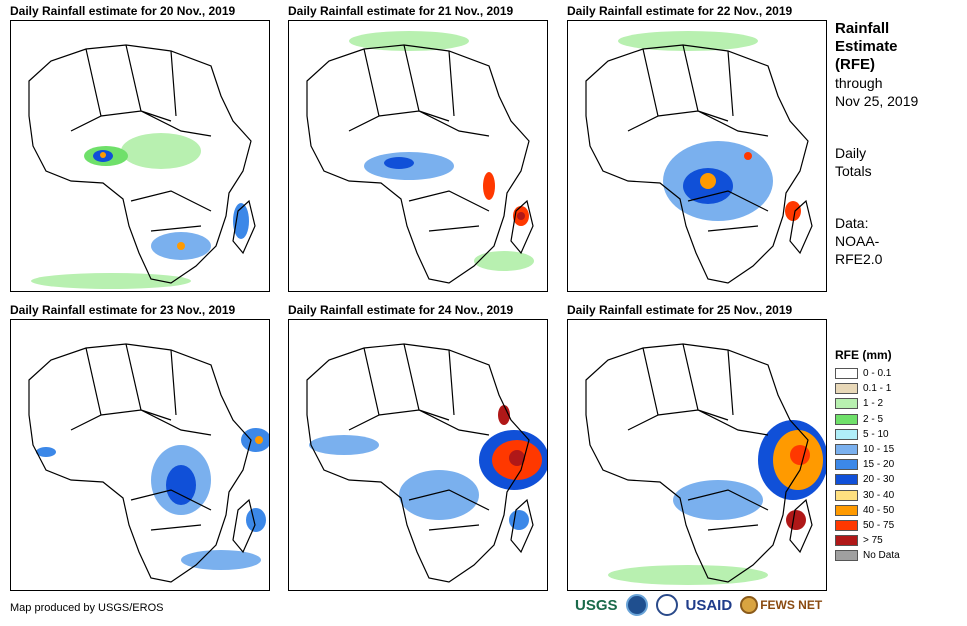 This screenshot has width=967, height=626. What do you see at coordinates (879, 525) in the screenshot?
I see `legend-label: 50 - 75` at bounding box center [879, 525].